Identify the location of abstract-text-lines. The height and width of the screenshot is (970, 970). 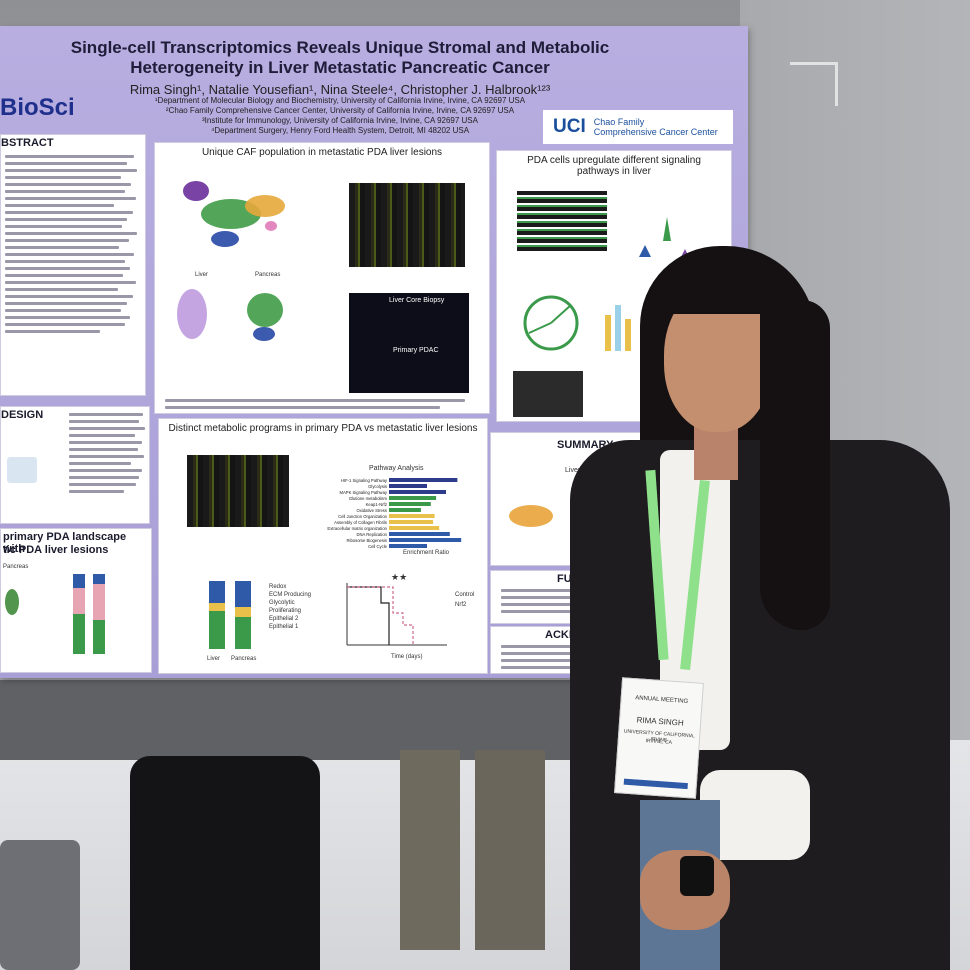
(73, 246).